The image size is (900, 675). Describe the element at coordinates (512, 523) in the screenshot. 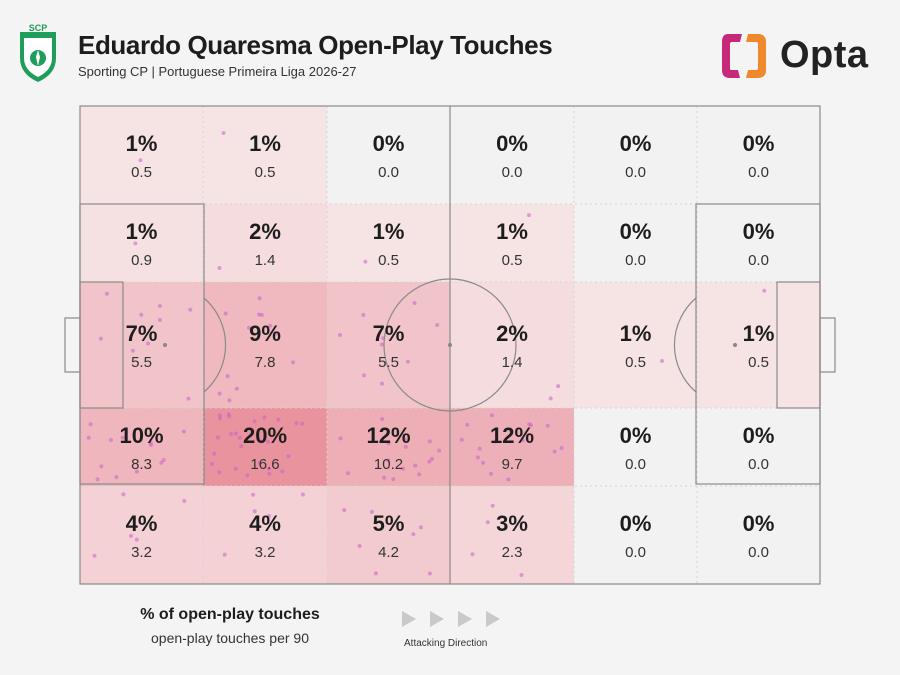

I see `zone-percent-label: 3%` at that location.